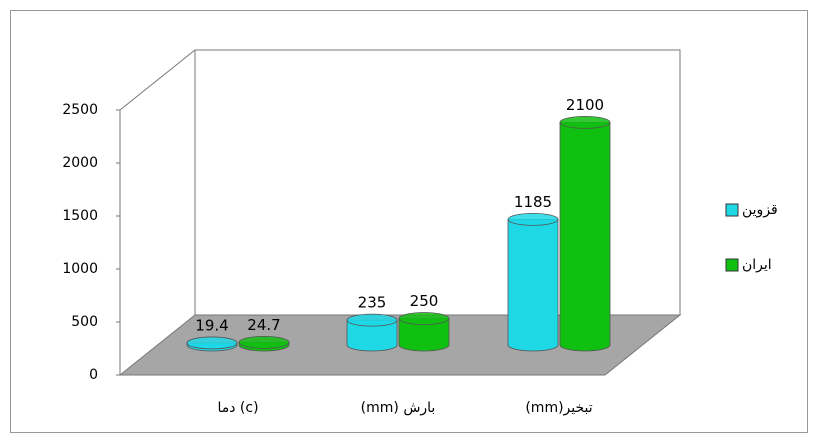 This screenshot has height=443, width=818. Describe the element at coordinates (80, 269) in the screenshot. I see `y-tick-label: 1000` at that location.